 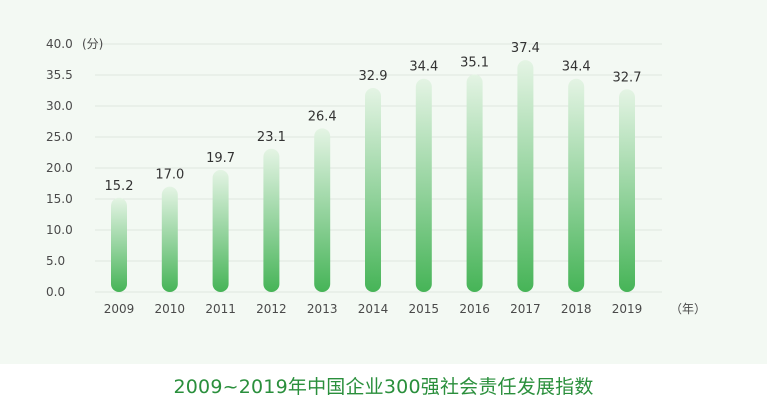 What do you see at coordinates (59, 199) in the screenshot?
I see `y-tick-label: 15.0` at bounding box center [59, 199].